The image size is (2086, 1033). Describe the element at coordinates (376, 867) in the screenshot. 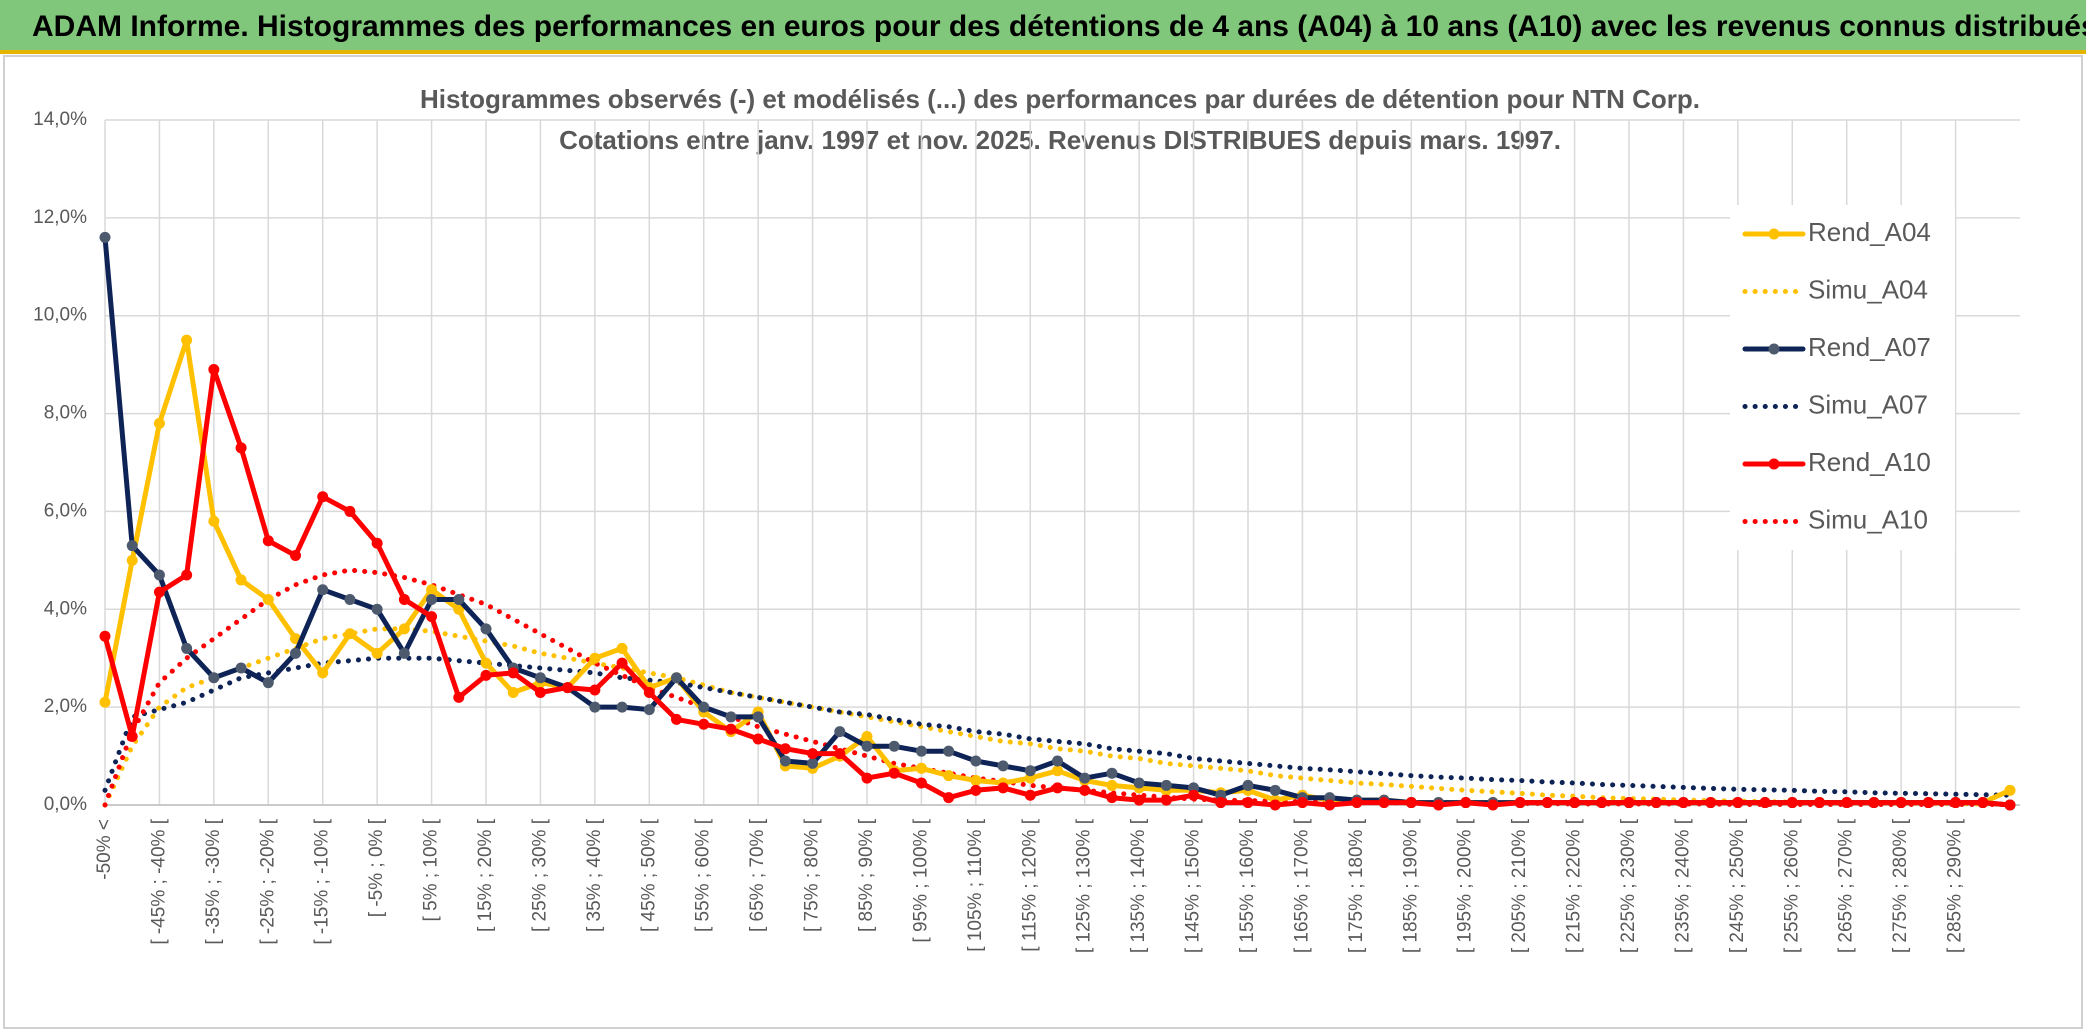

I see `x-tick-label: [ -5% ; 0% [` at that location.